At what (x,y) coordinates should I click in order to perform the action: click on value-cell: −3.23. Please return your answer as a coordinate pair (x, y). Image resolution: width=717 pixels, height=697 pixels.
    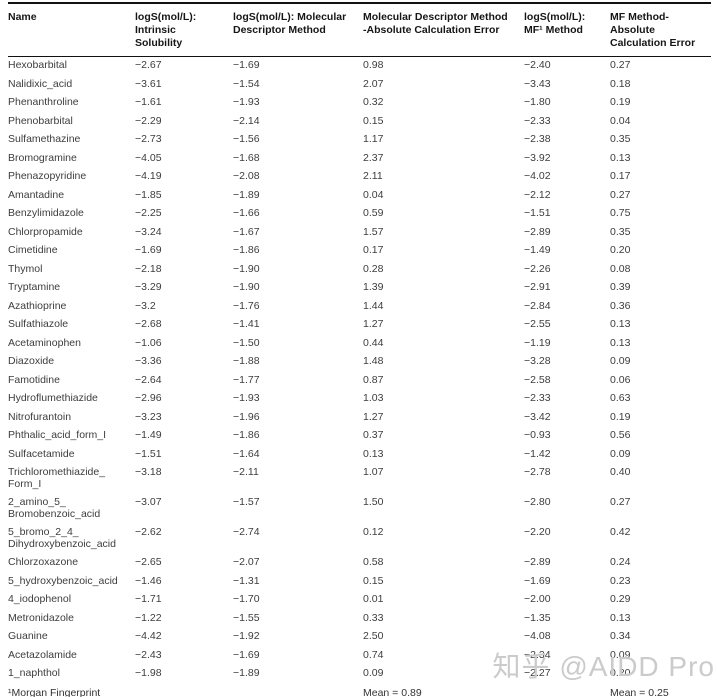
    Looking at the image, I should click on (148, 416).